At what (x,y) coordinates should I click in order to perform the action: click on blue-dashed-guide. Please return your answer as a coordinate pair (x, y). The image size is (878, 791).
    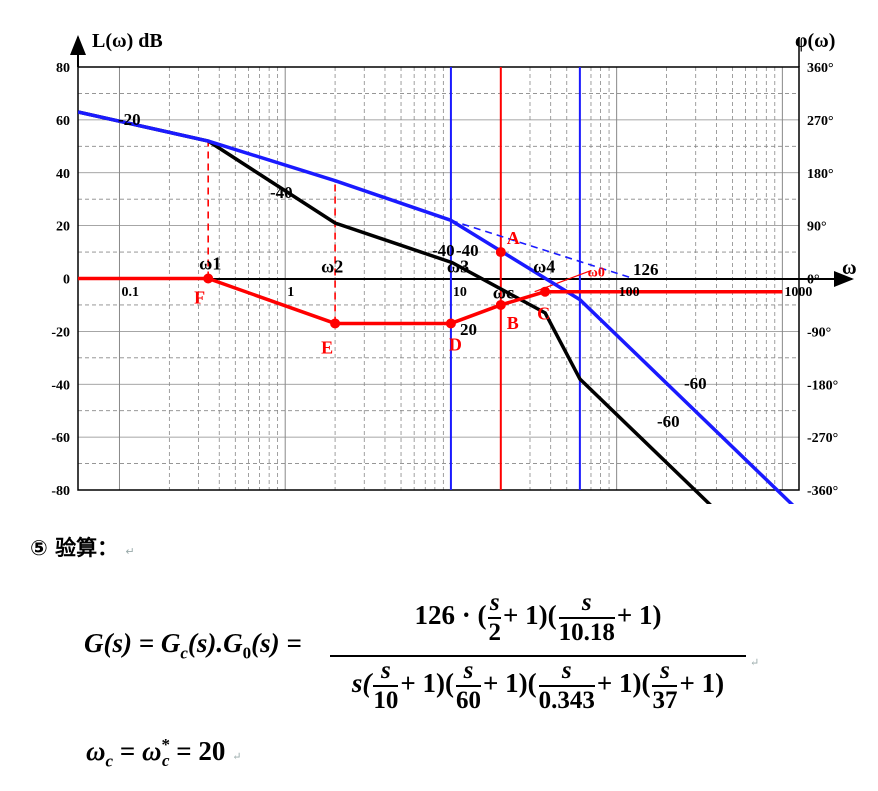
    Looking at the image, I should click on (542, 249).